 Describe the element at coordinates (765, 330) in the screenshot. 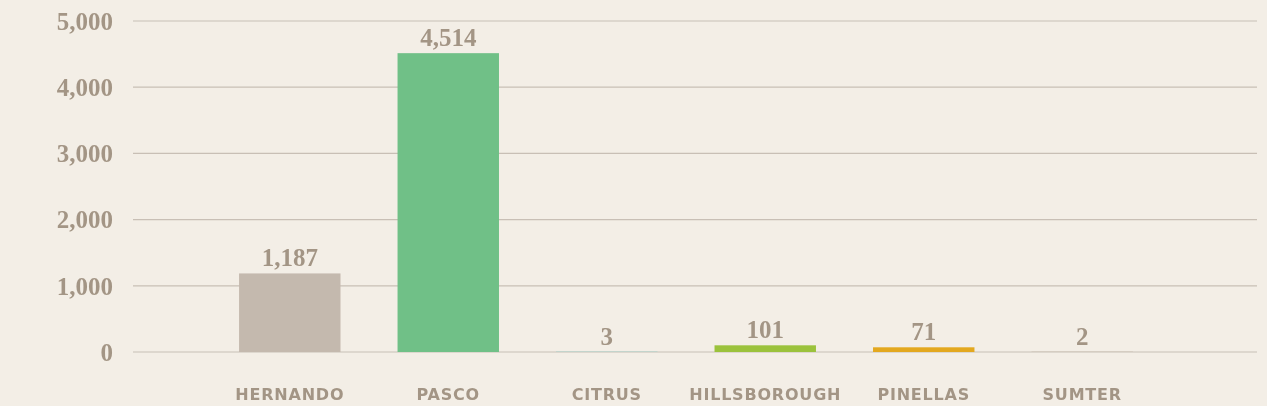

I see `data-label: 101` at that location.